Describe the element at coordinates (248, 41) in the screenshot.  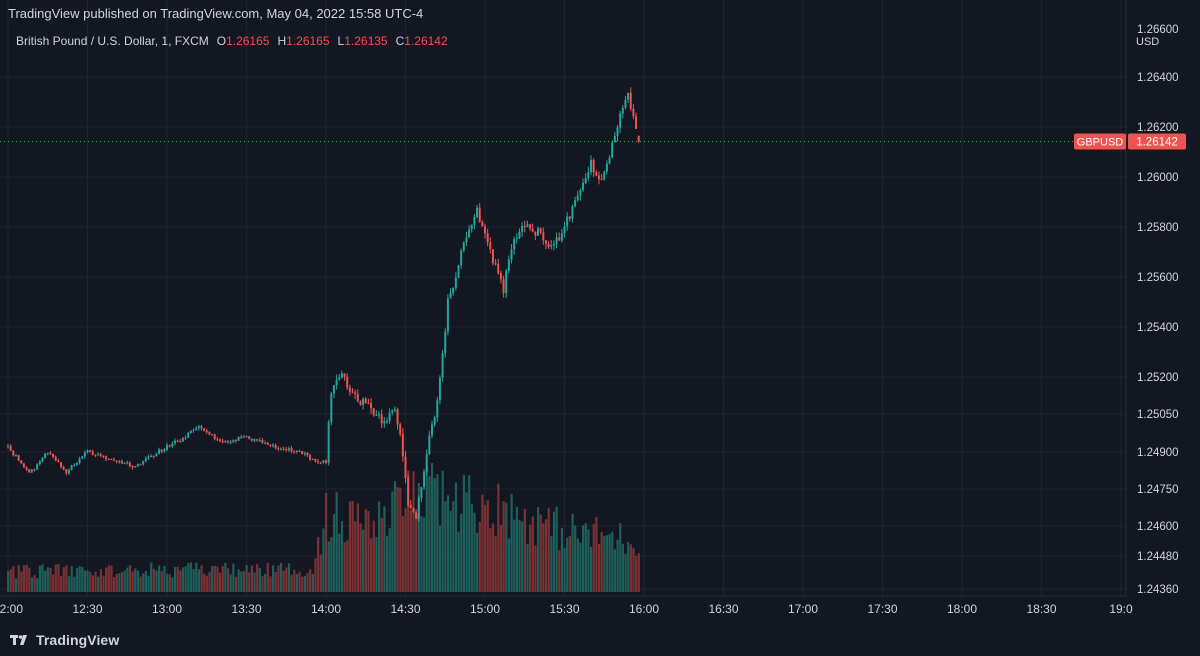
I see `open-value: 1.26165` at that location.